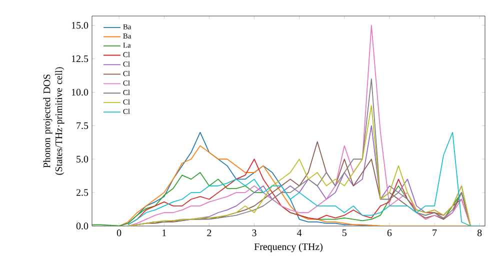  What do you see at coordinates (254, 233) in the screenshot?
I see `x-tick-label: 3` at bounding box center [254, 233].